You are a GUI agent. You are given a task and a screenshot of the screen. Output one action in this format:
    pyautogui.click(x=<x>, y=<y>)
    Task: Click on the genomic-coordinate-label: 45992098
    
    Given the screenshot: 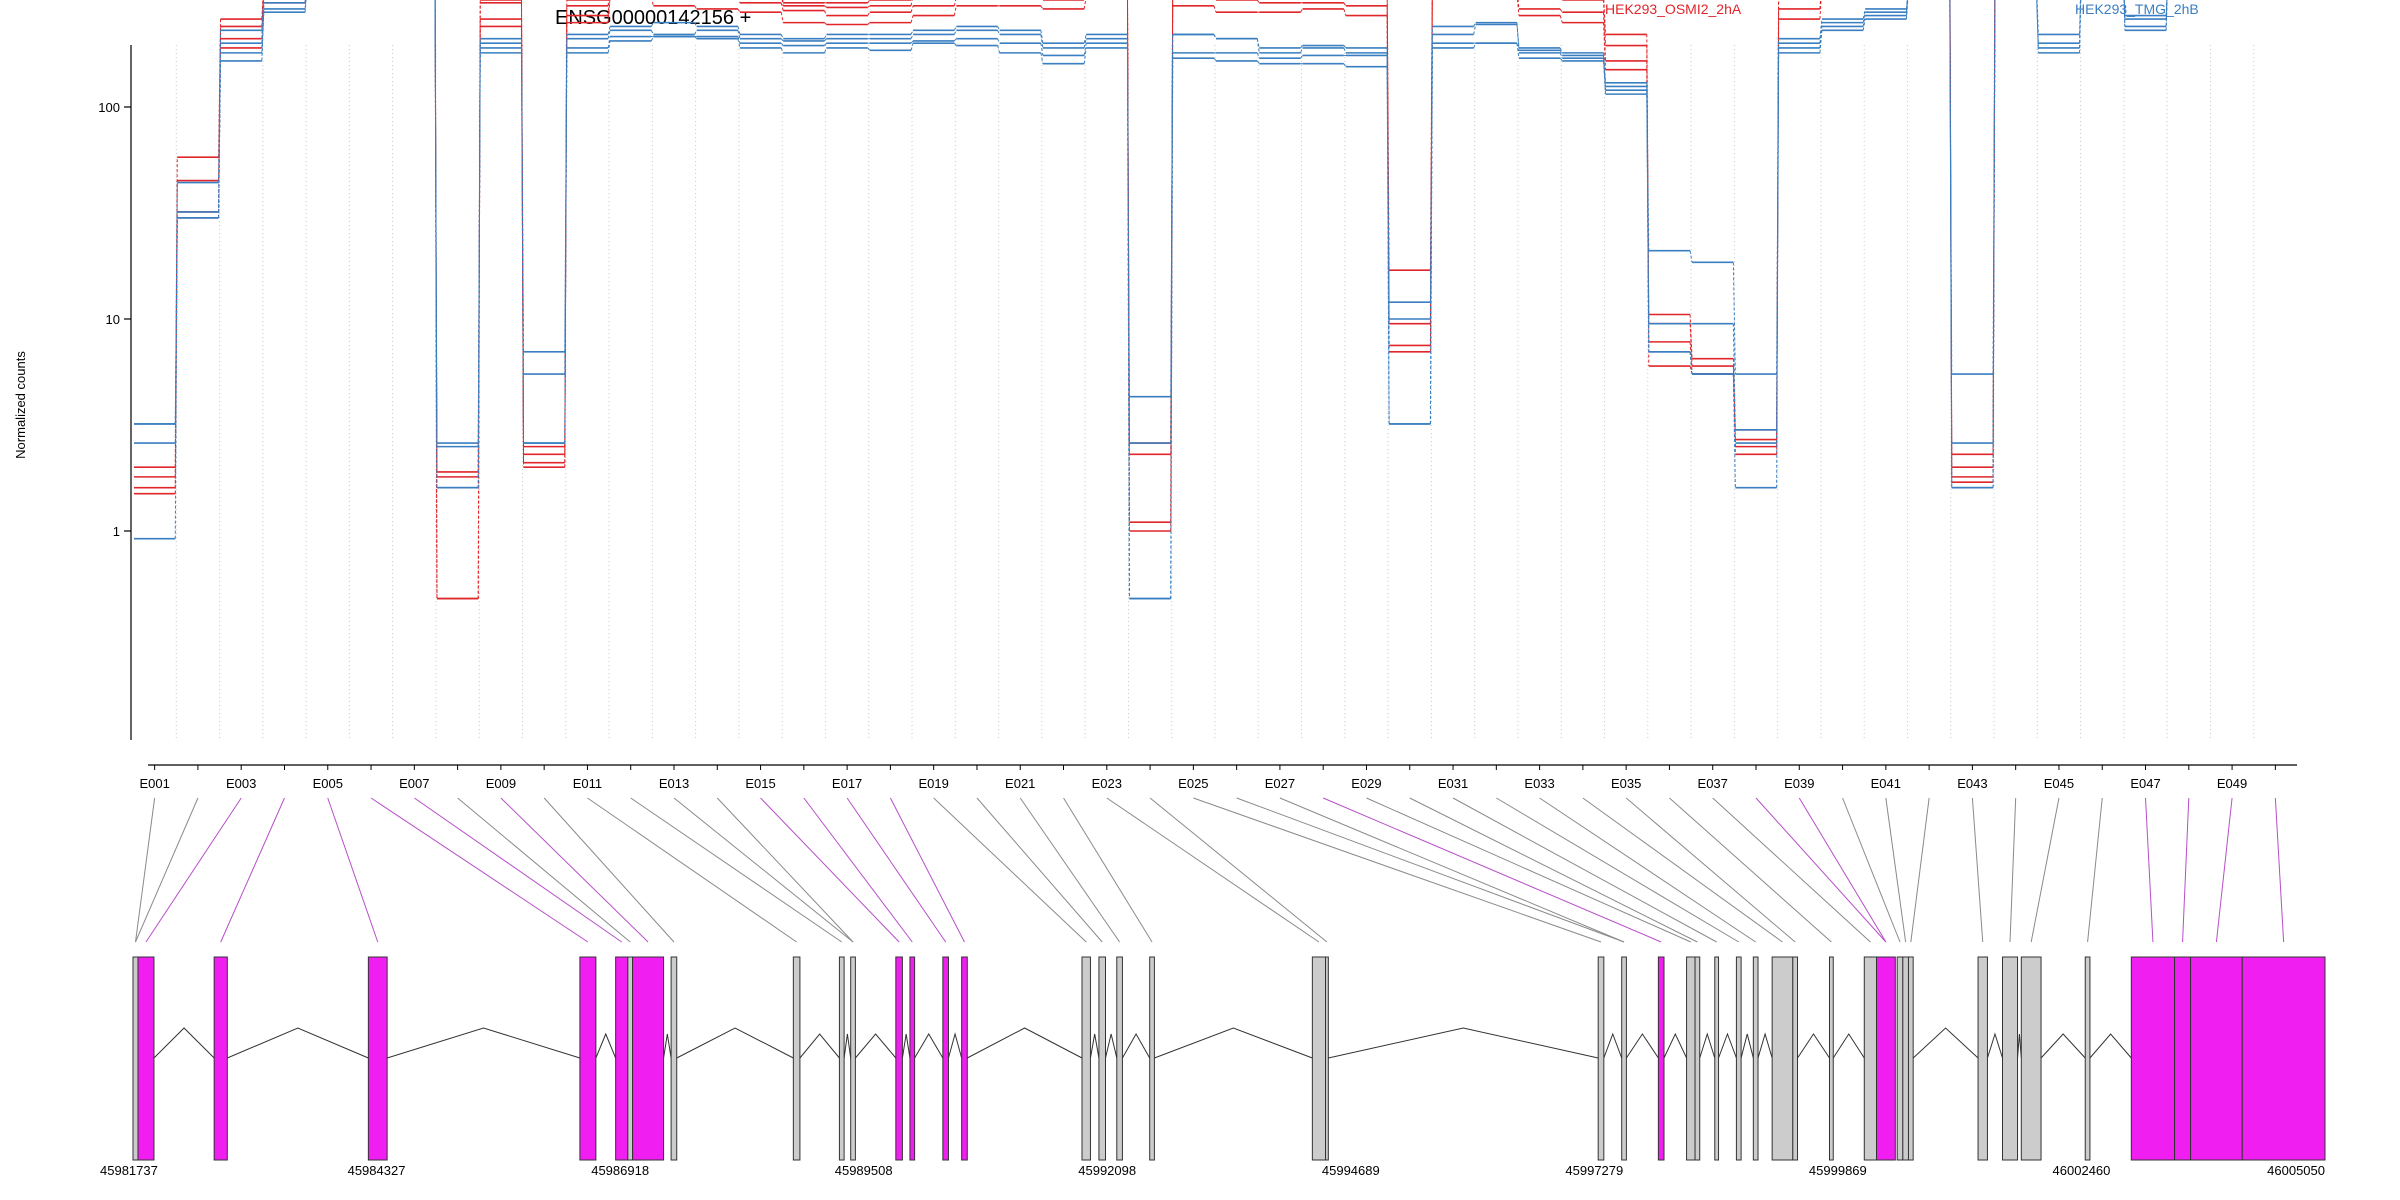 What is the action you would take?
    pyautogui.click(x=1107, y=1170)
    